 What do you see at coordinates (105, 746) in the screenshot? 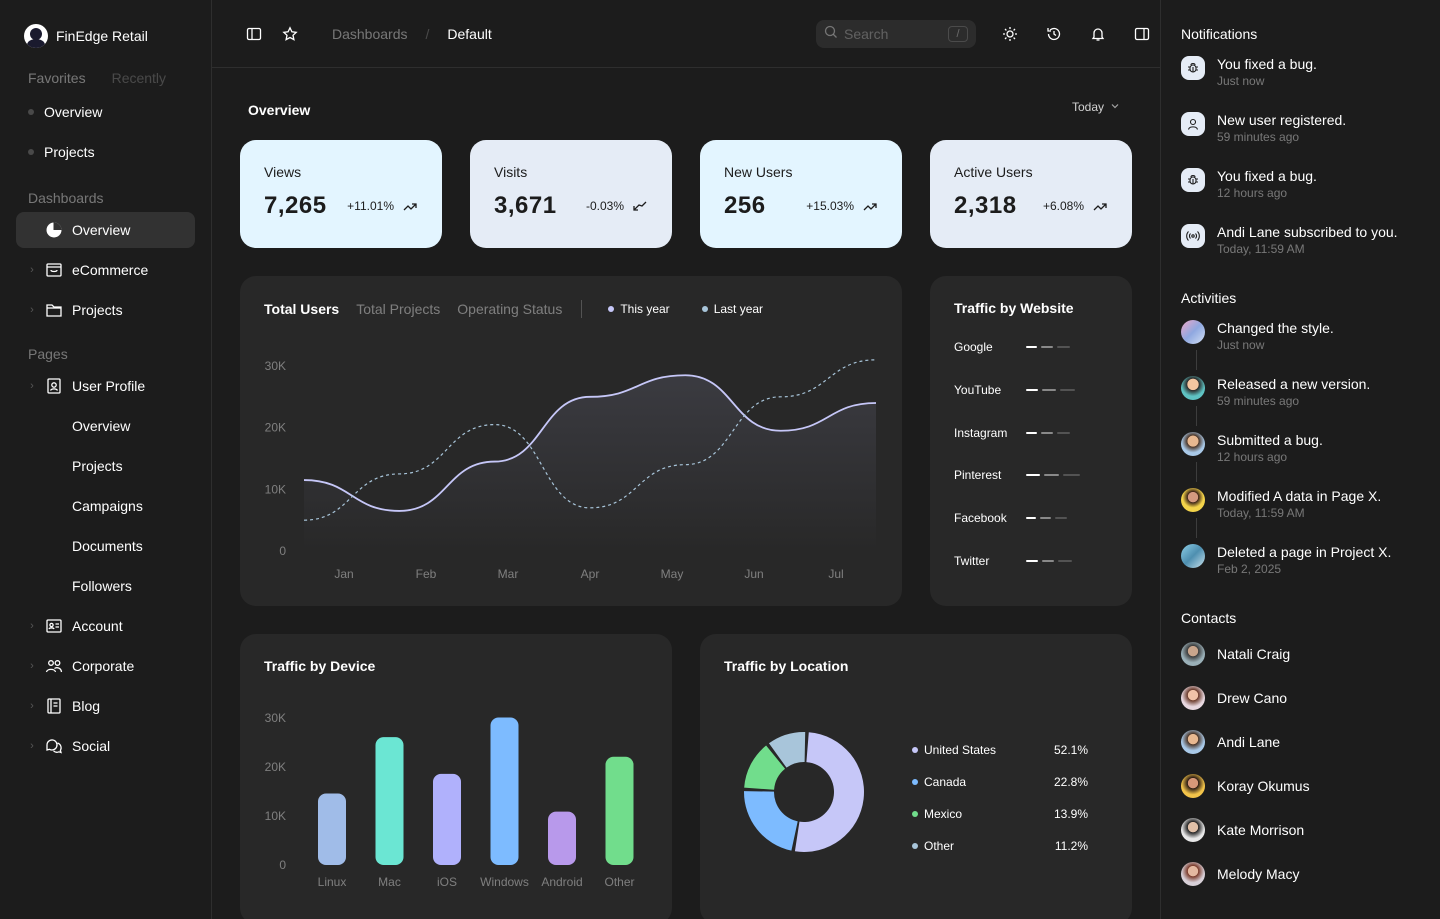
I see `sidebar-item-social: › Social` at bounding box center [105, 746].